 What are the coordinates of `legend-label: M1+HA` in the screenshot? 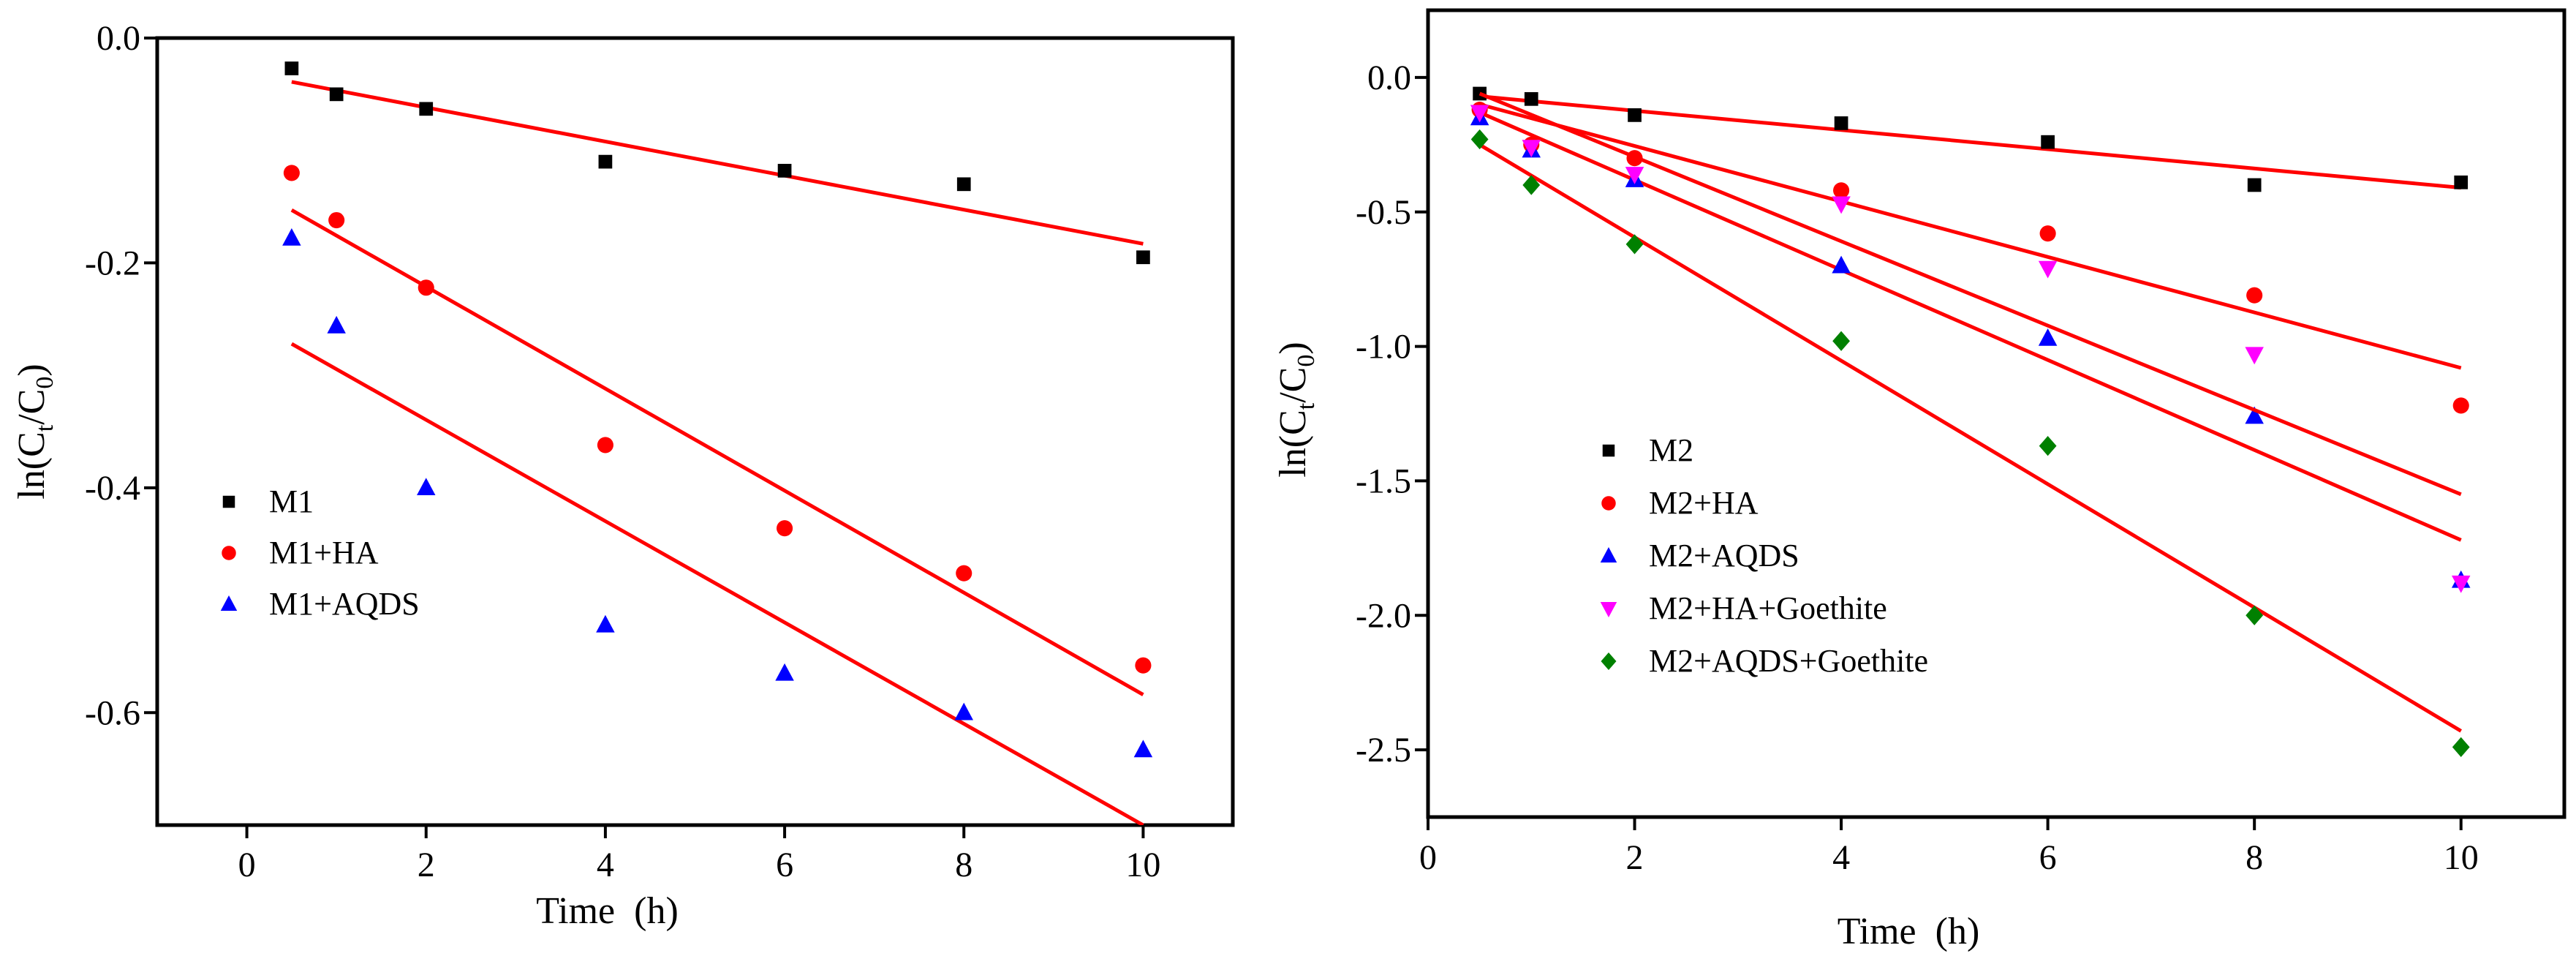 It's located at (324, 553).